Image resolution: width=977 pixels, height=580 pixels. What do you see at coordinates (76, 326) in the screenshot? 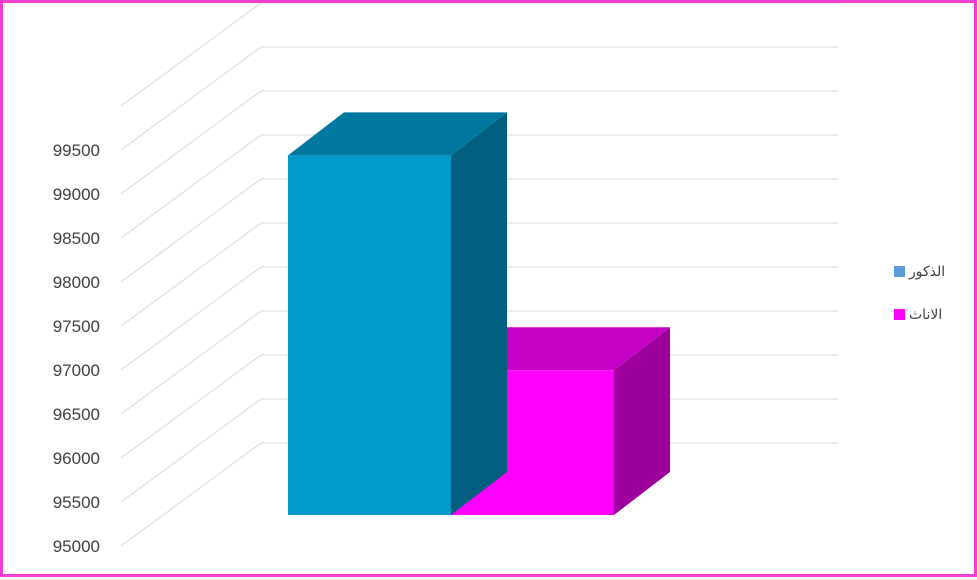
I see `y-tick-label: 97500` at bounding box center [76, 326].